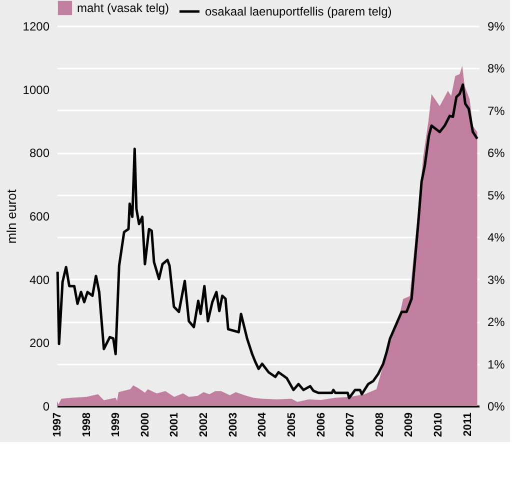 Image resolution: width=531 pixels, height=494 pixels. I want to click on x-tick-label: 2009, so click(409, 424).